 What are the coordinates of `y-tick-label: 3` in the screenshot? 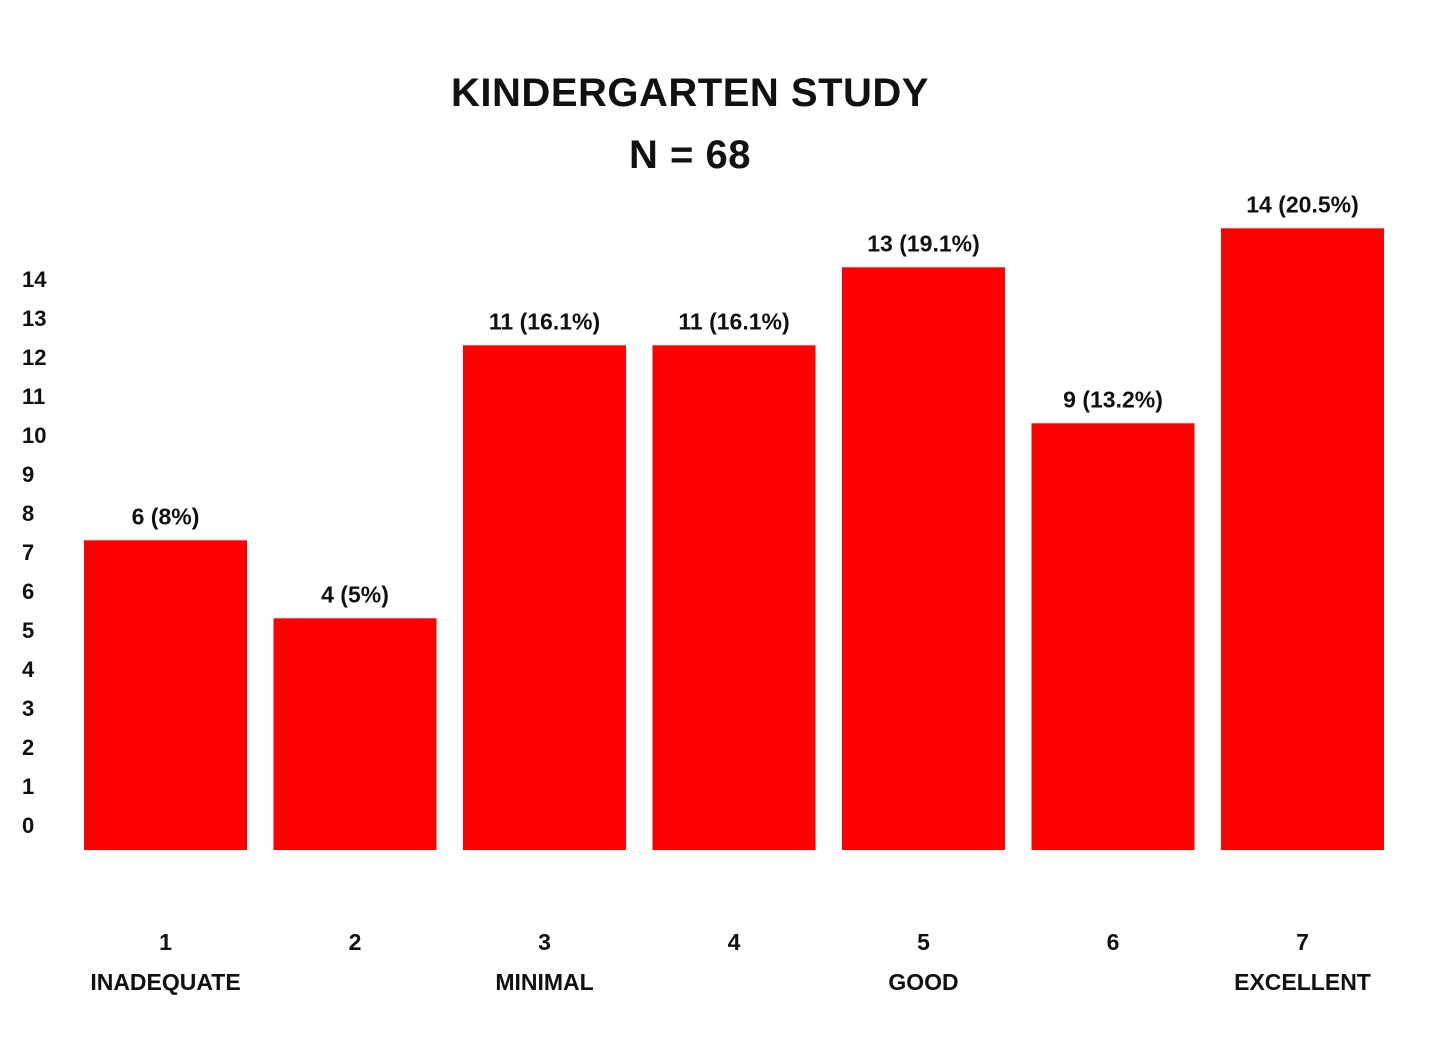 It's located at (28, 708).